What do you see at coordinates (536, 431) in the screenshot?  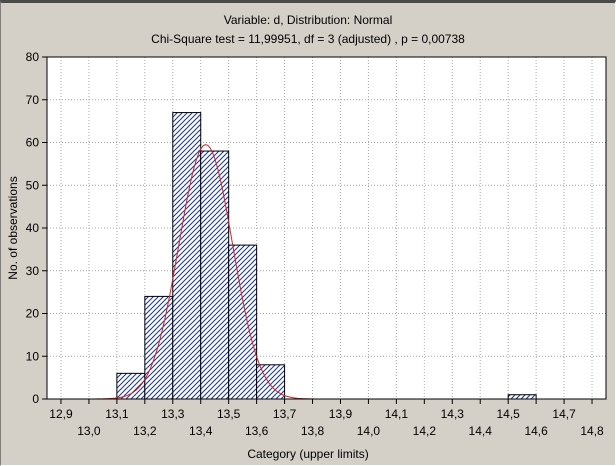 I see `x-tick-label: 14,6` at bounding box center [536, 431].